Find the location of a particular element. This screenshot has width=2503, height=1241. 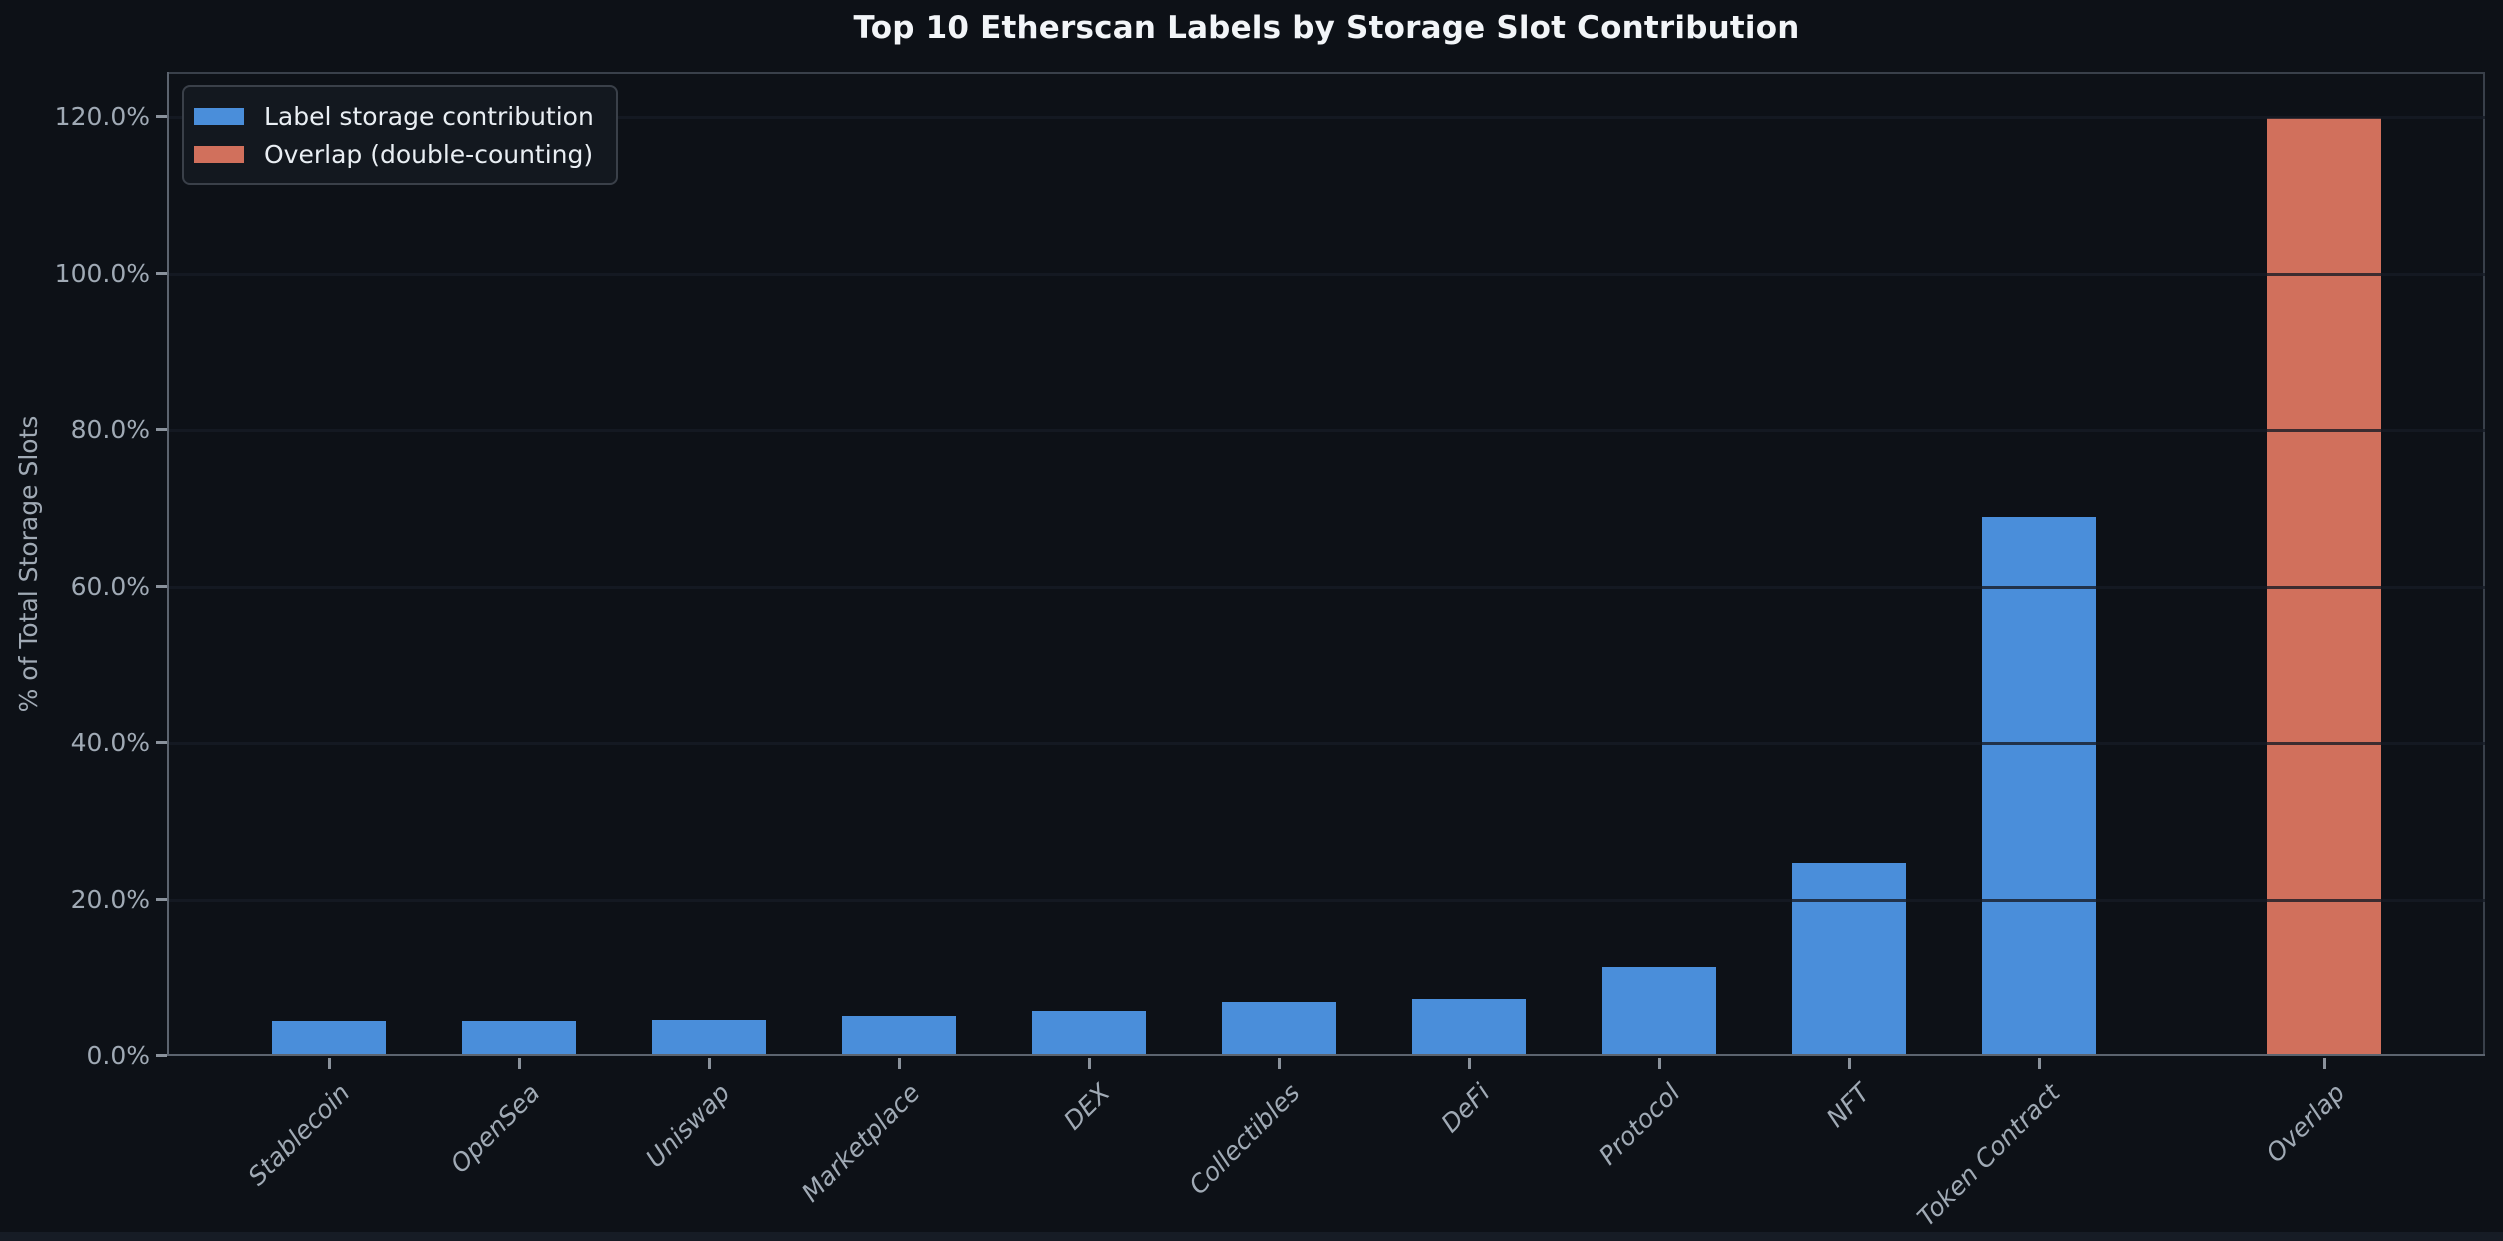

bar-defi is located at coordinates (1468, 1026).